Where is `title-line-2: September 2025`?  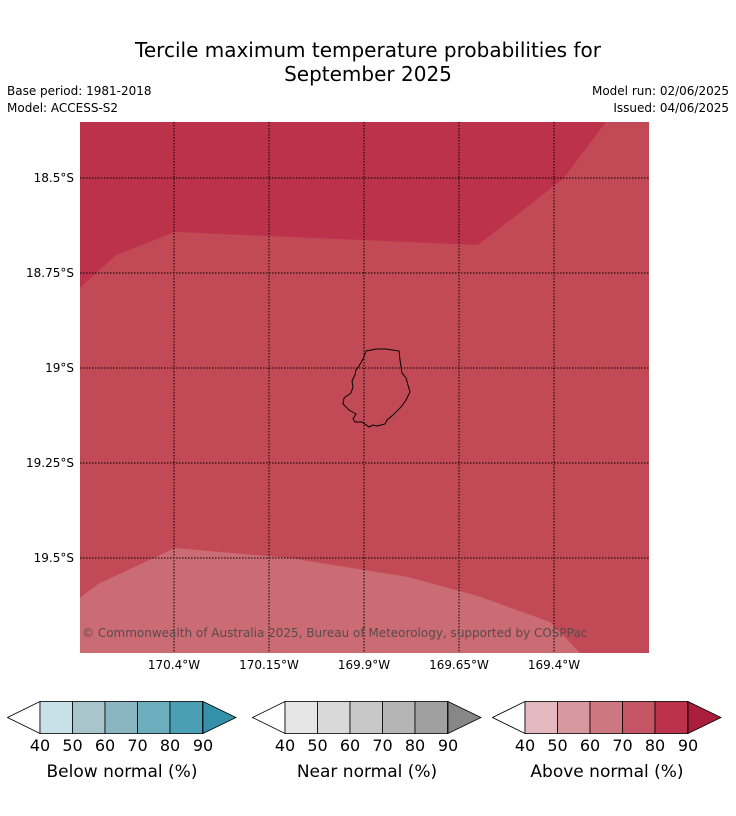
title-line-2: September 2025 is located at coordinates (368, 74).